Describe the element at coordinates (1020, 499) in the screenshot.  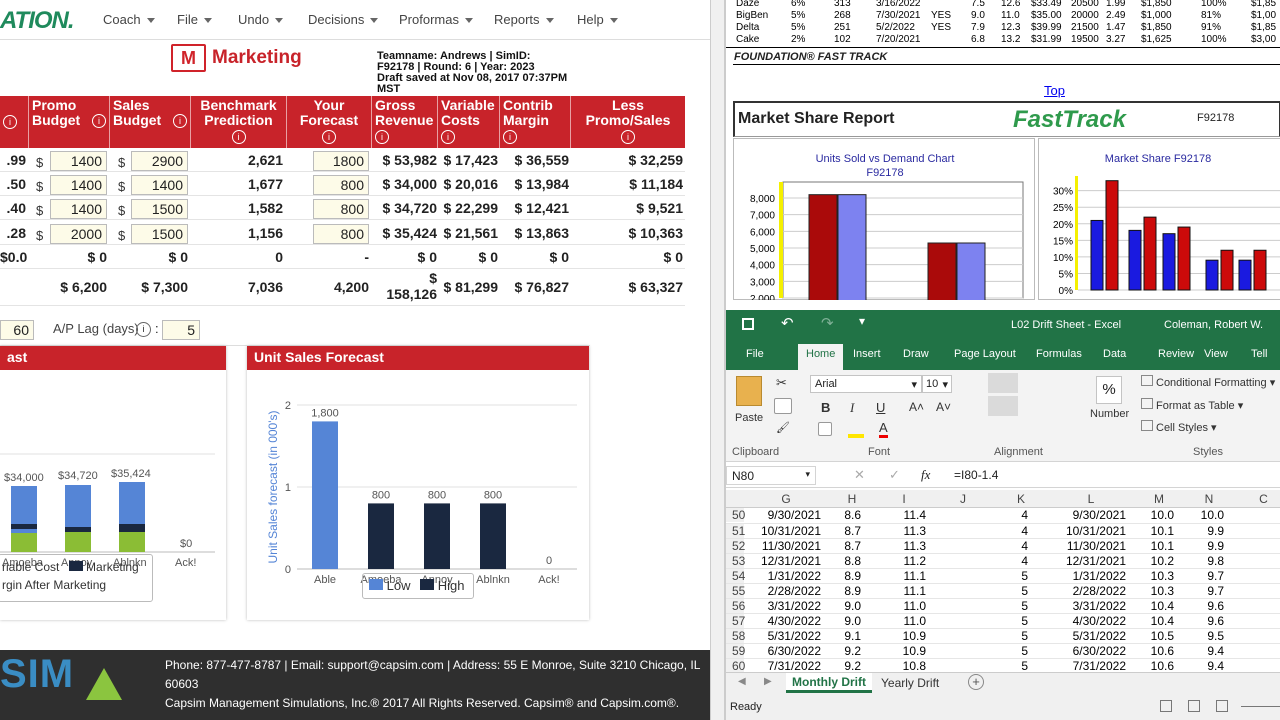
I see `column-header: K` at that location.